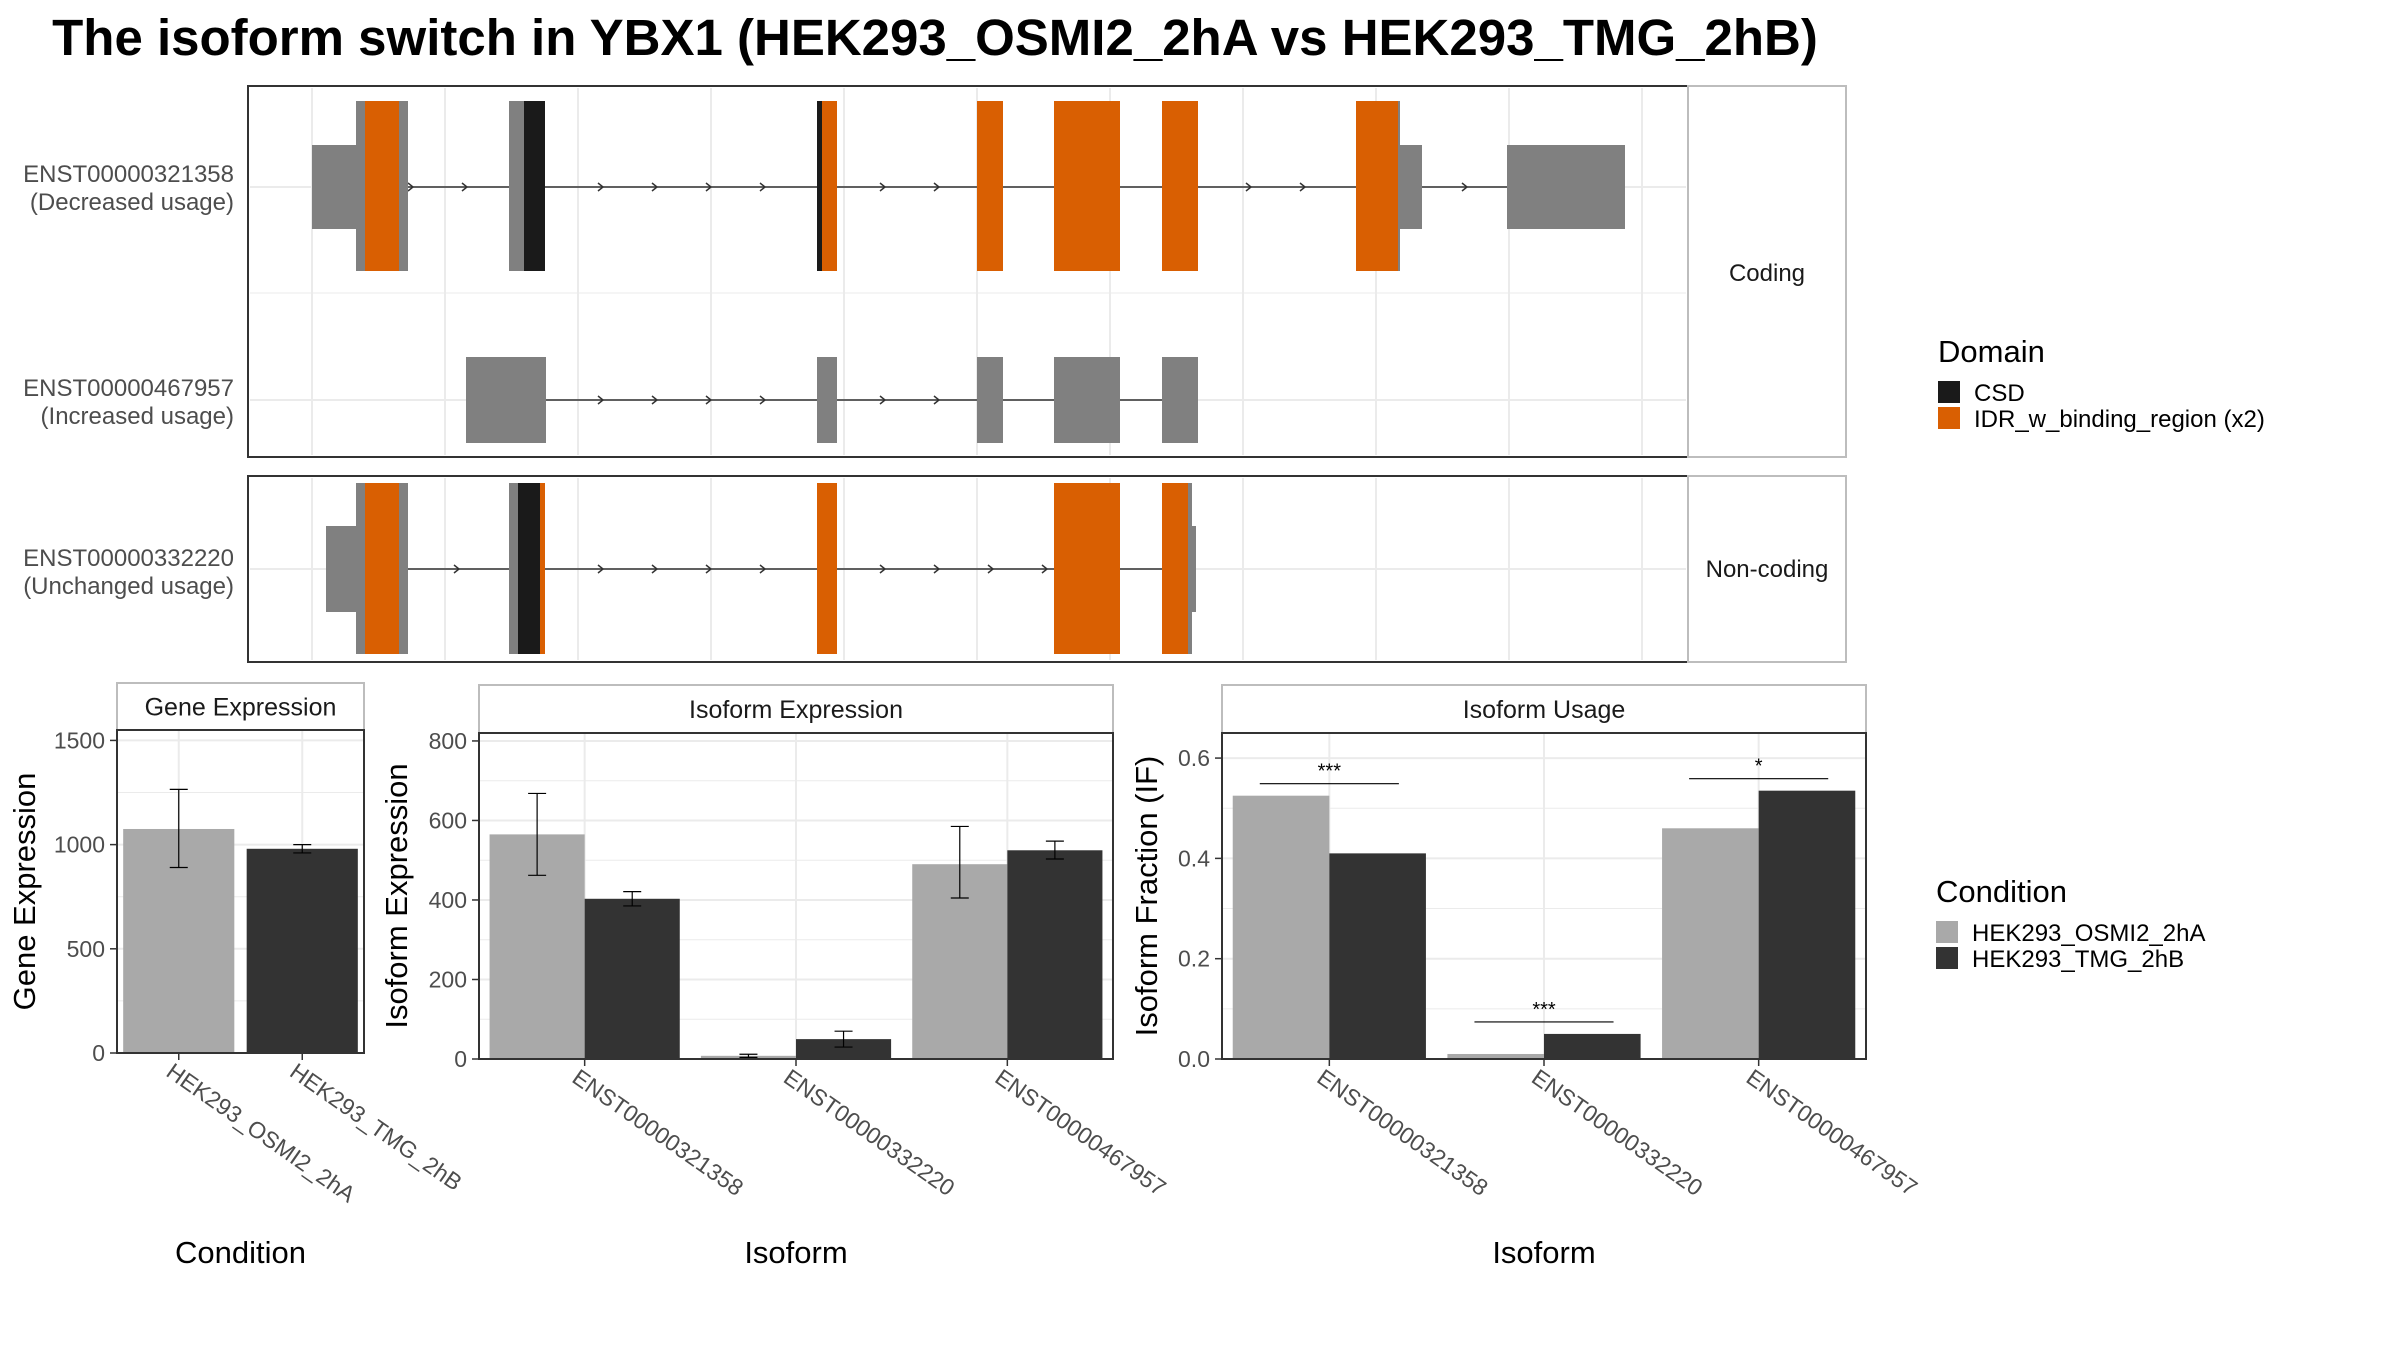 This screenshot has width=2400, height=1350. What do you see at coordinates (1947, 958) in the screenshot?
I see `legend-key-cond-b` at bounding box center [1947, 958].